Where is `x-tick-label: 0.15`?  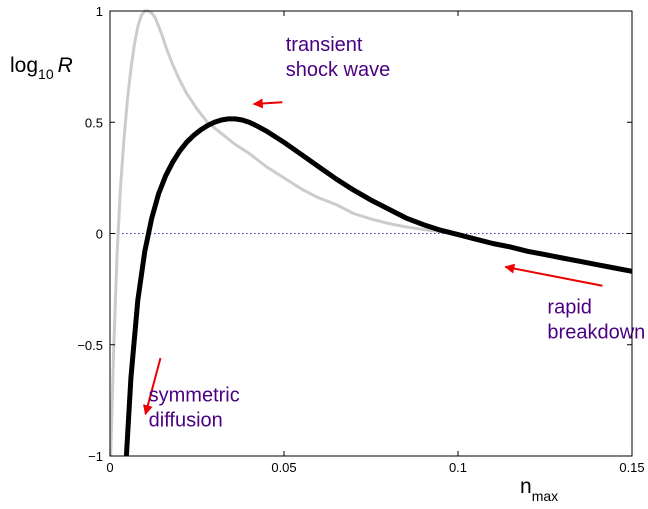
x-tick-label: 0.15 is located at coordinates (631, 467).